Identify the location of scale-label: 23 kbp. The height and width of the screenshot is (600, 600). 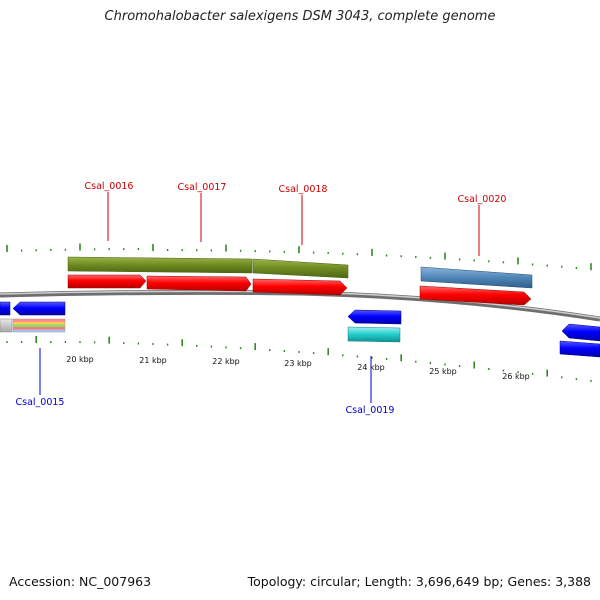
(298, 363).